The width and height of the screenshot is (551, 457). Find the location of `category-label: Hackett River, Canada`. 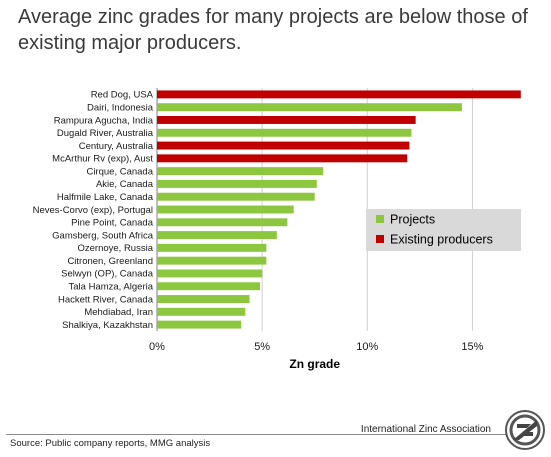

category-label: Hackett River, Canada is located at coordinates (106, 299).